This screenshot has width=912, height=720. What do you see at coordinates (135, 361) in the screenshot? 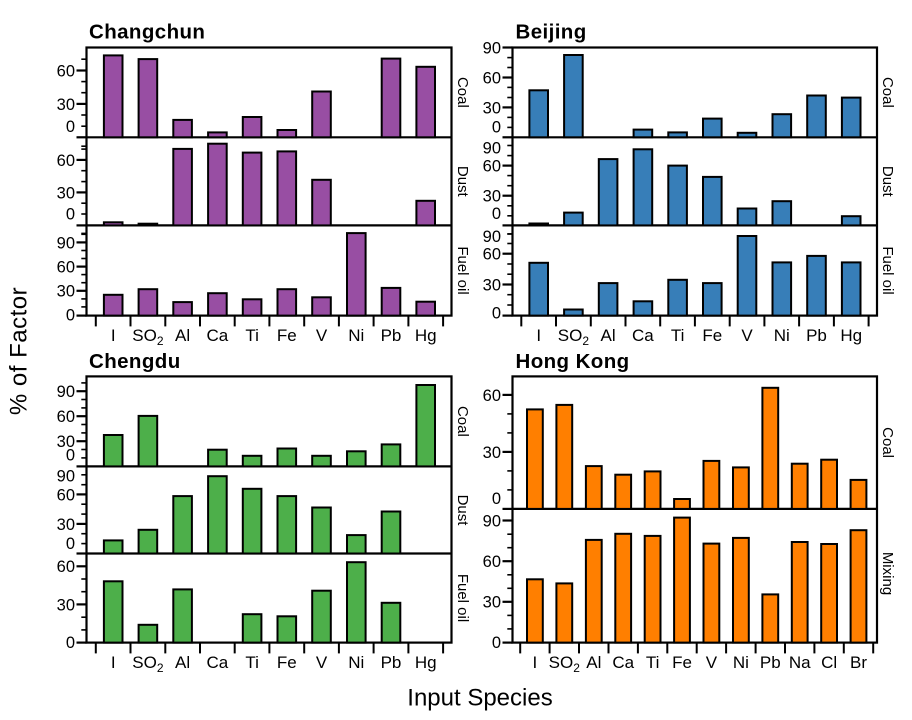
I see `svg-text: Chengdu` at bounding box center [135, 361].